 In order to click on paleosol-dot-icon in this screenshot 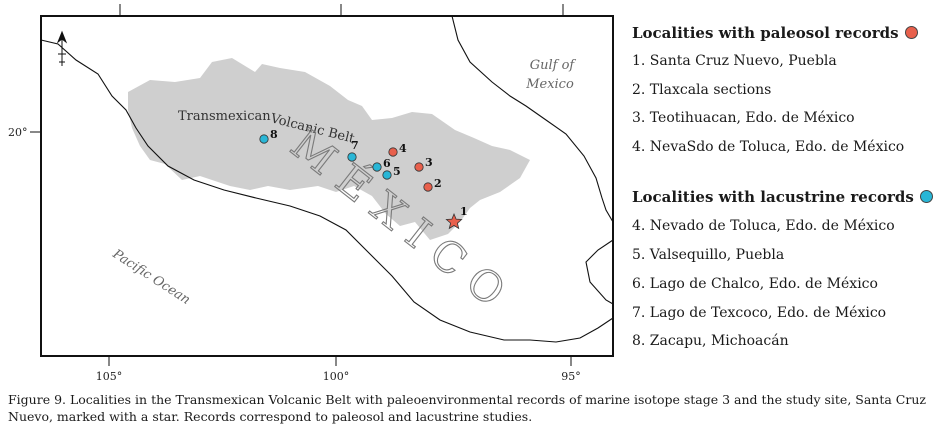, I will do `click(911, 32)`.